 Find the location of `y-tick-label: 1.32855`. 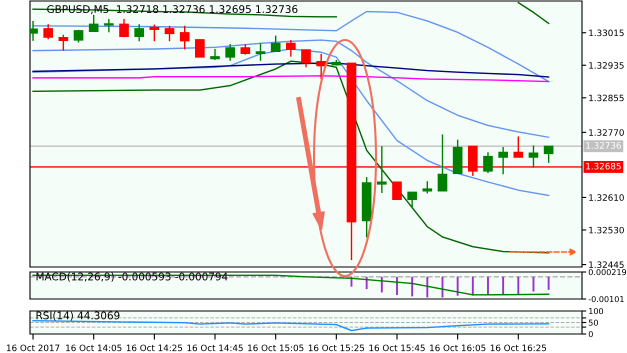

y-tick-label: 1.32855 is located at coordinates (606, 98).